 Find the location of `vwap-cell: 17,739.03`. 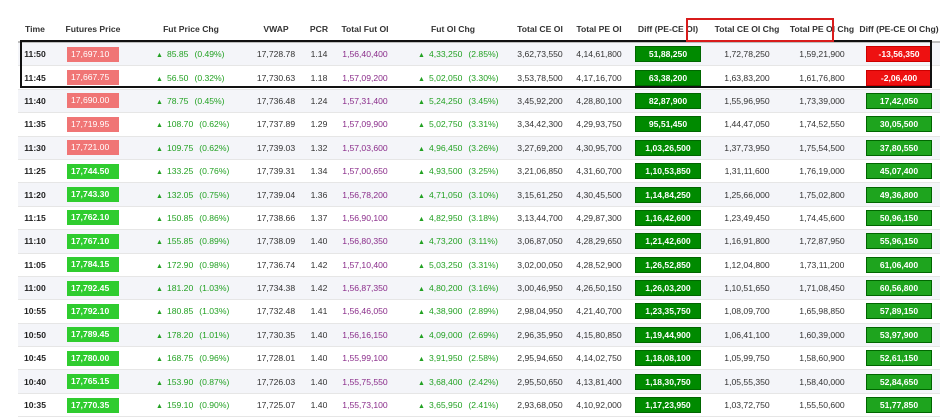

vwap-cell: 17,739.03 is located at coordinates (276, 148).